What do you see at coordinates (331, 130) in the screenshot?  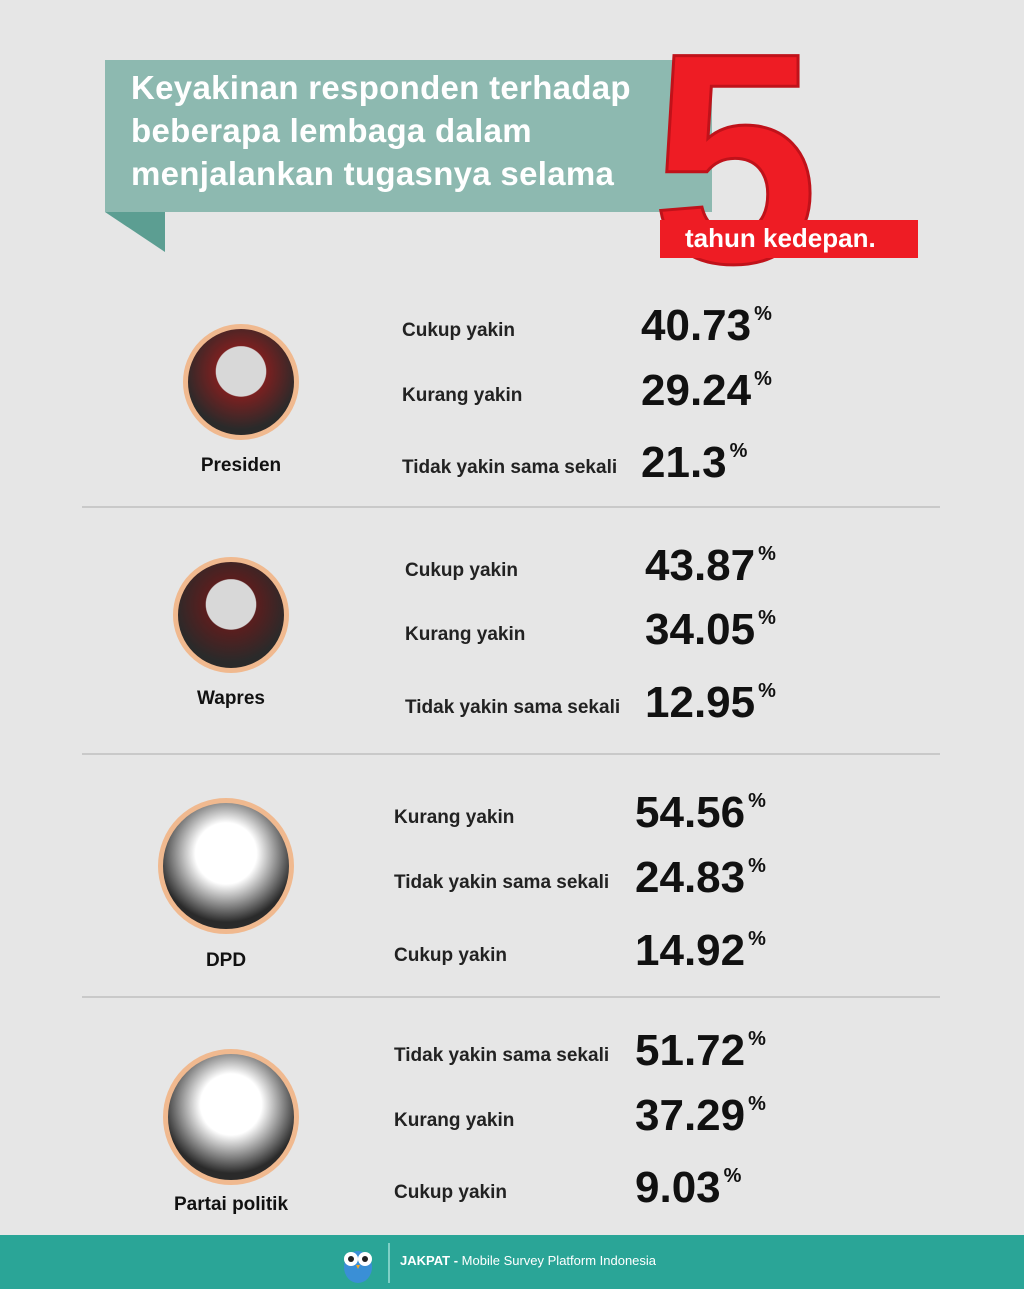 I see `title-line: beberapa lembaga dalam` at bounding box center [331, 130].